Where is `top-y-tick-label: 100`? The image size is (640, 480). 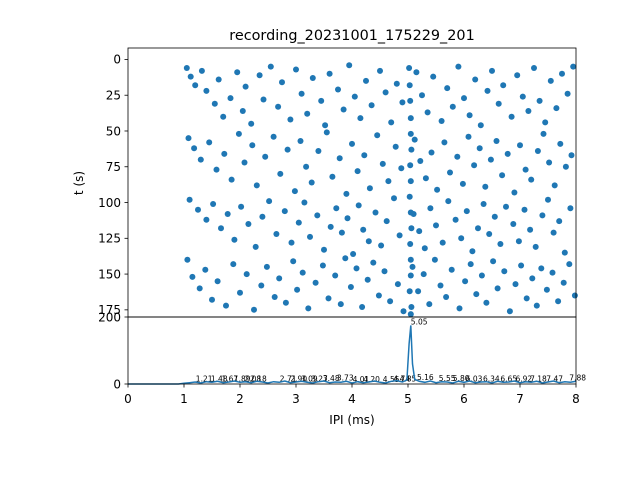 top-y-tick-label: 100 is located at coordinates (109, 203).